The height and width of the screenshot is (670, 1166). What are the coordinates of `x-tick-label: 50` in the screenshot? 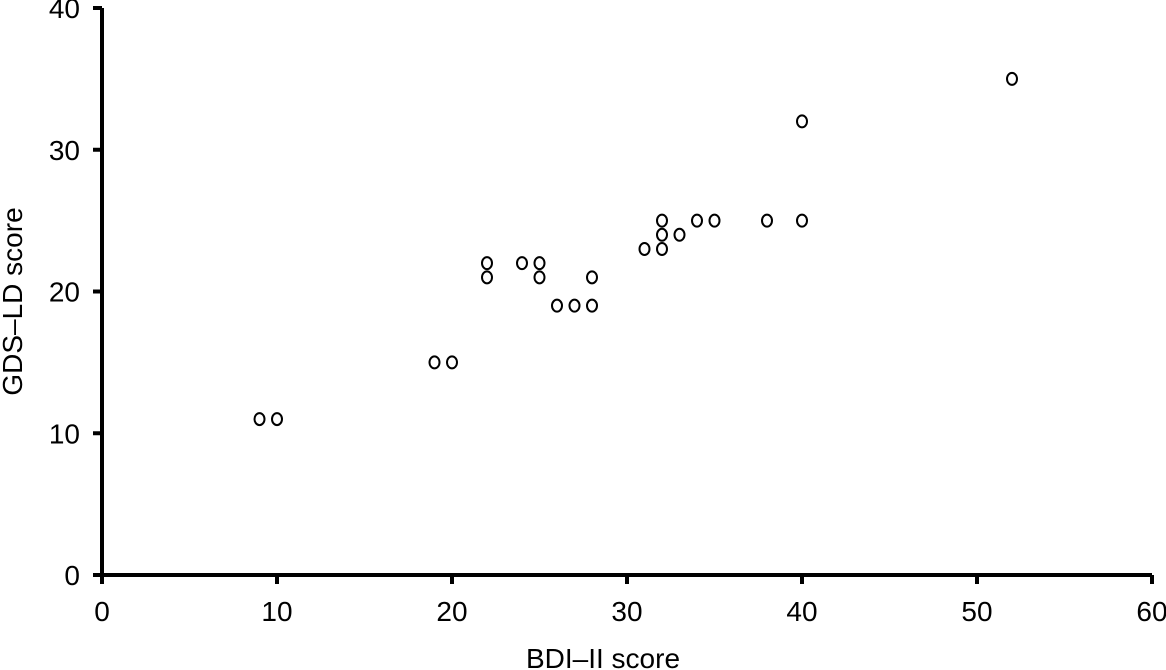 It's located at (976, 611).